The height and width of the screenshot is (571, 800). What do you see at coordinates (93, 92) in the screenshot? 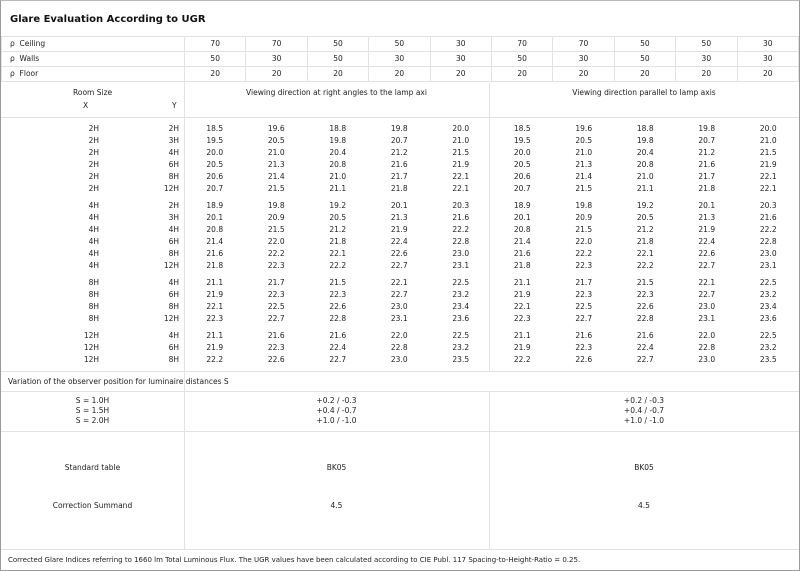
I see `room-size-label: Room Size` at bounding box center [93, 92].